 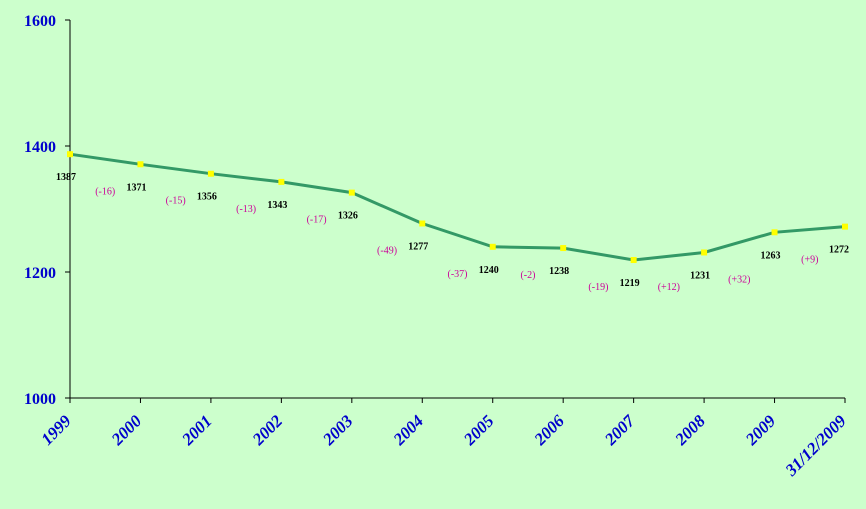 I want to click on y-tick-label: 1600, so click(x=40, y=21).